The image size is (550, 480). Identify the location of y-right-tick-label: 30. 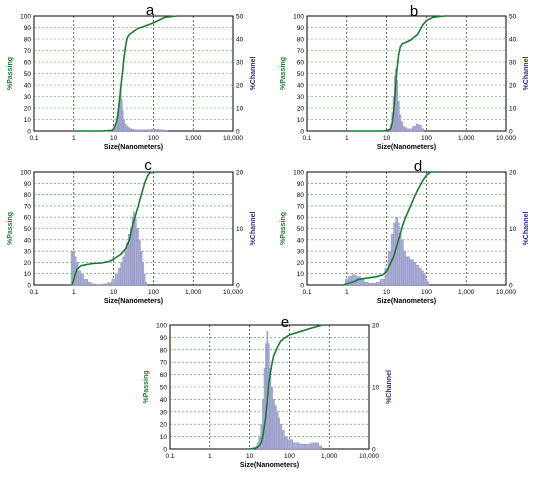
(240, 63).